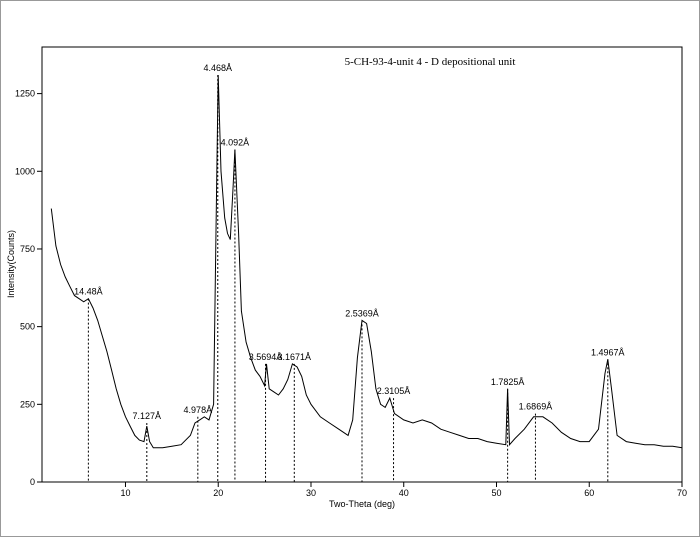 The width and height of the screenshot is (700, 537). Describe the element at coordinates (25, 94) in the screenshot. I see `y-tick-label: 1250` at that location.